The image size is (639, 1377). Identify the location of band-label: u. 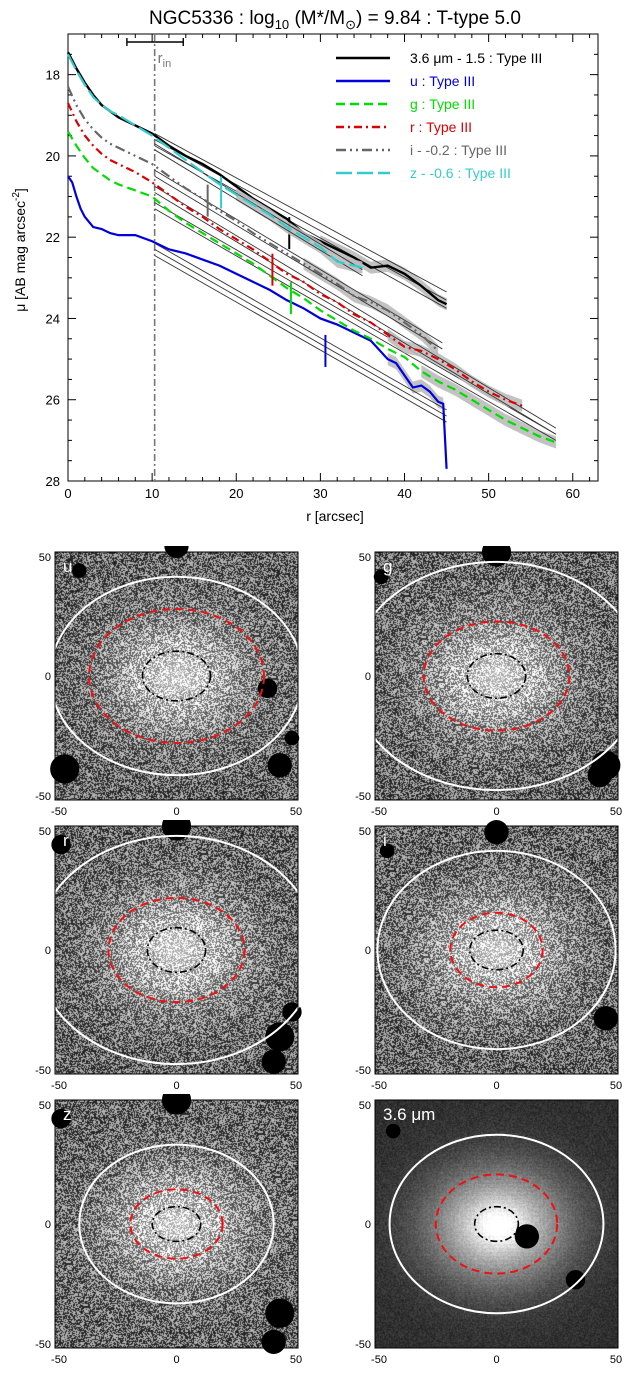
(67, 566).